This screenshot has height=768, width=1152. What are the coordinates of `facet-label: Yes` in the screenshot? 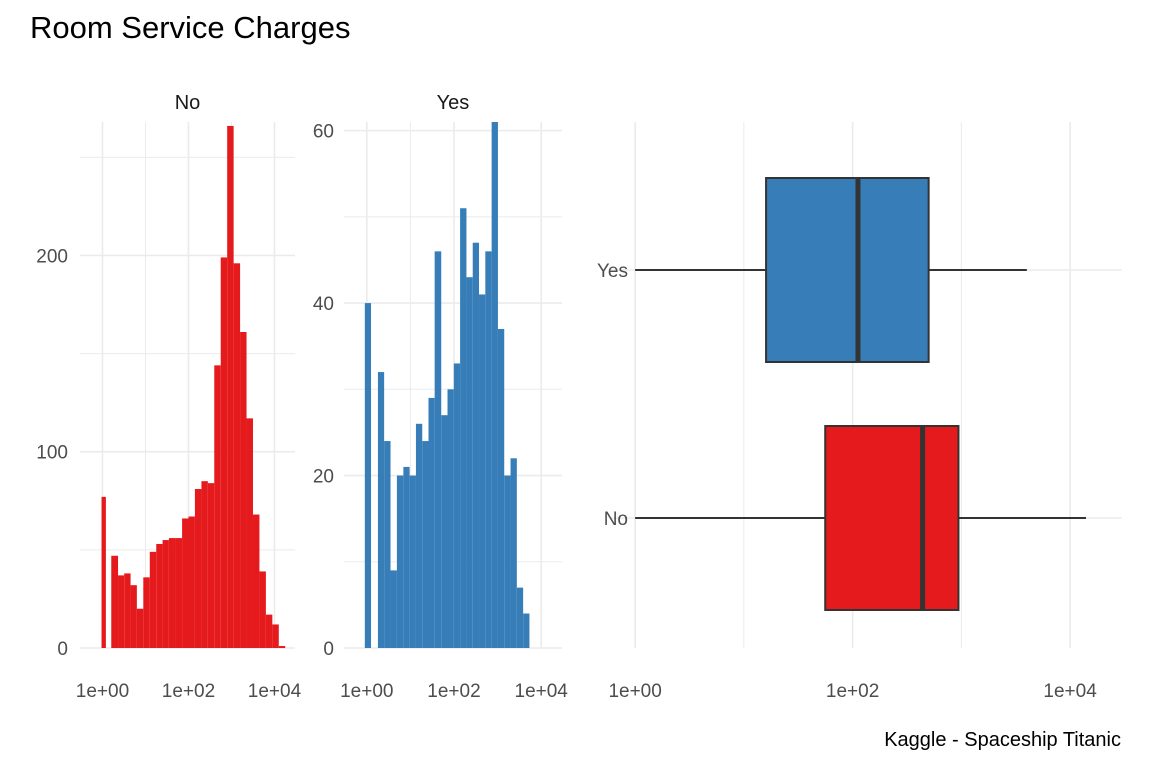 It's located at (453, 103).